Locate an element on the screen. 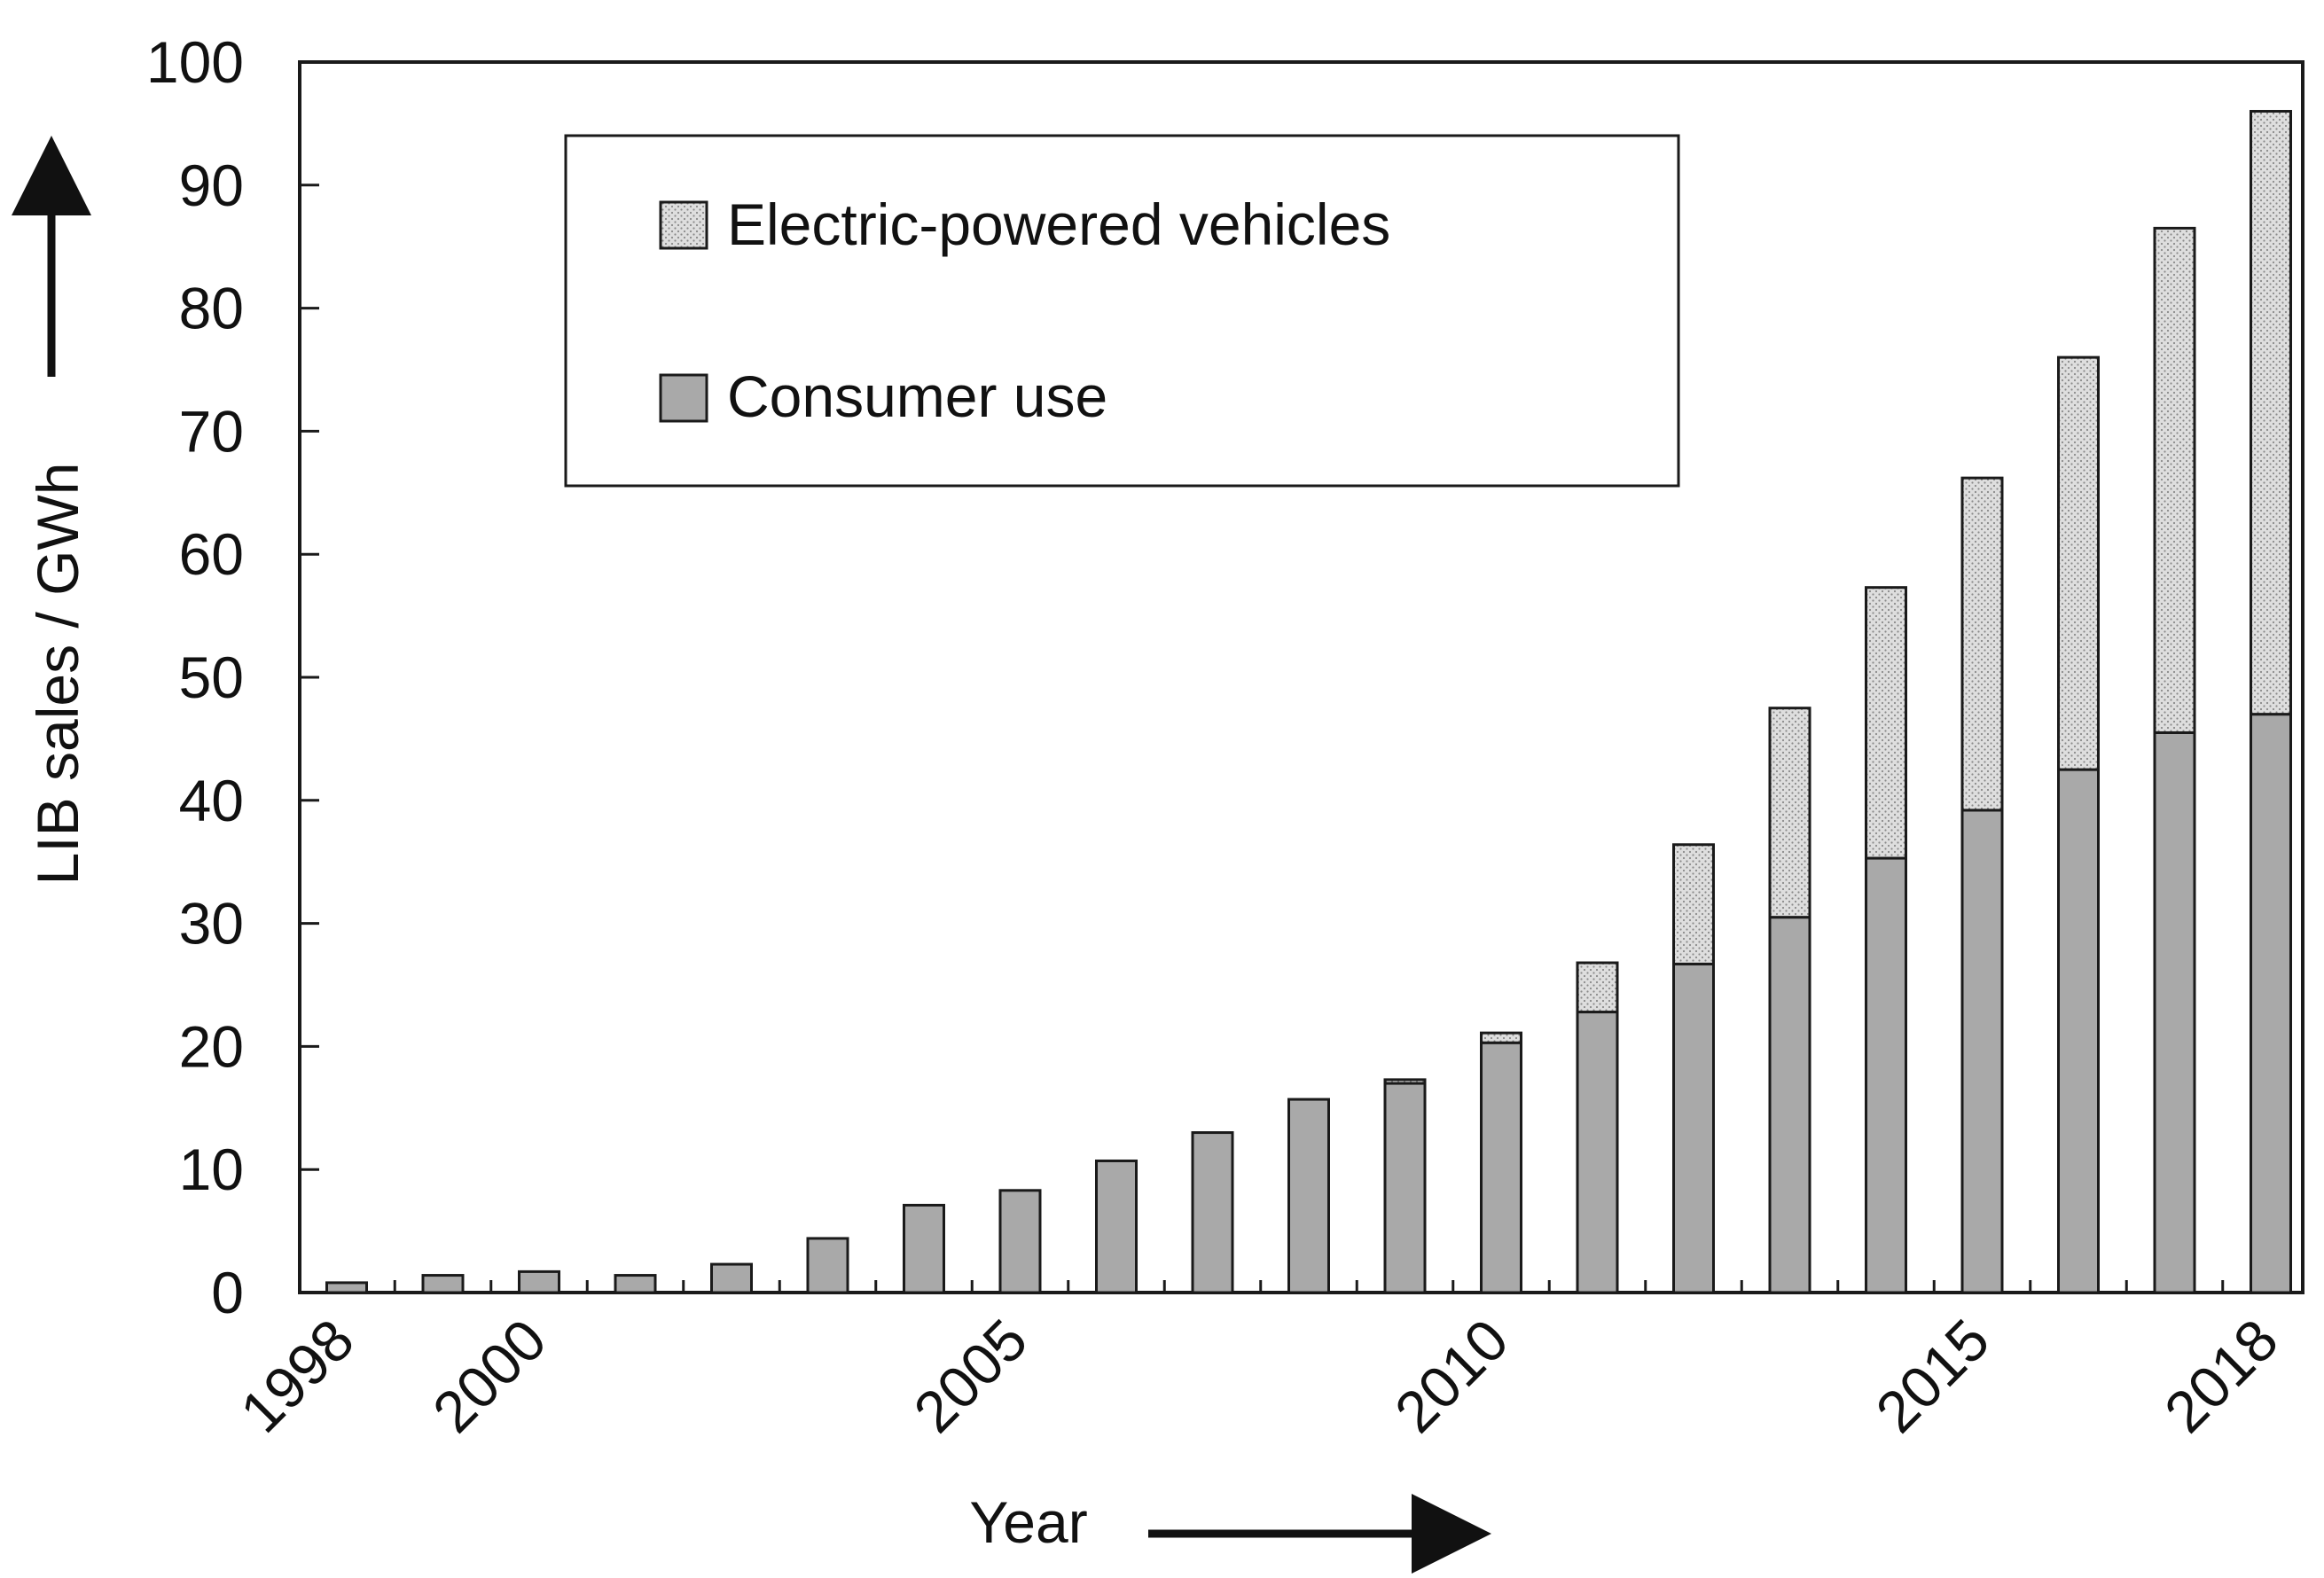  bar-consumer-2007 is located at coordinates (1212, 1212).